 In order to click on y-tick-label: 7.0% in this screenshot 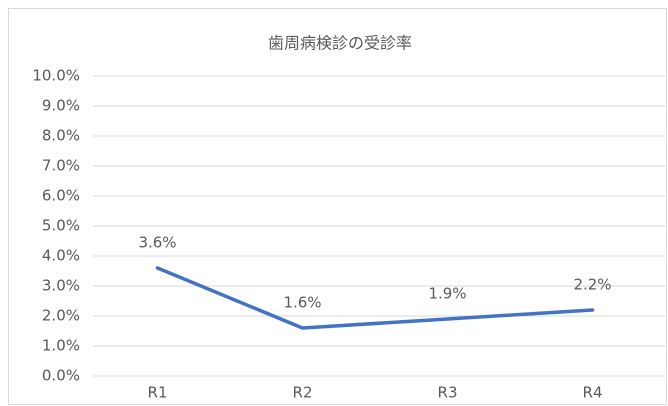, I will do `click(61, 166)`.